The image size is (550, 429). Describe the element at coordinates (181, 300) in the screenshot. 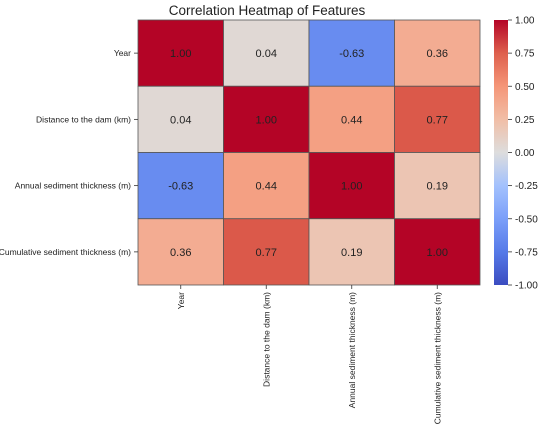

I see `column-label: Year` at that location.